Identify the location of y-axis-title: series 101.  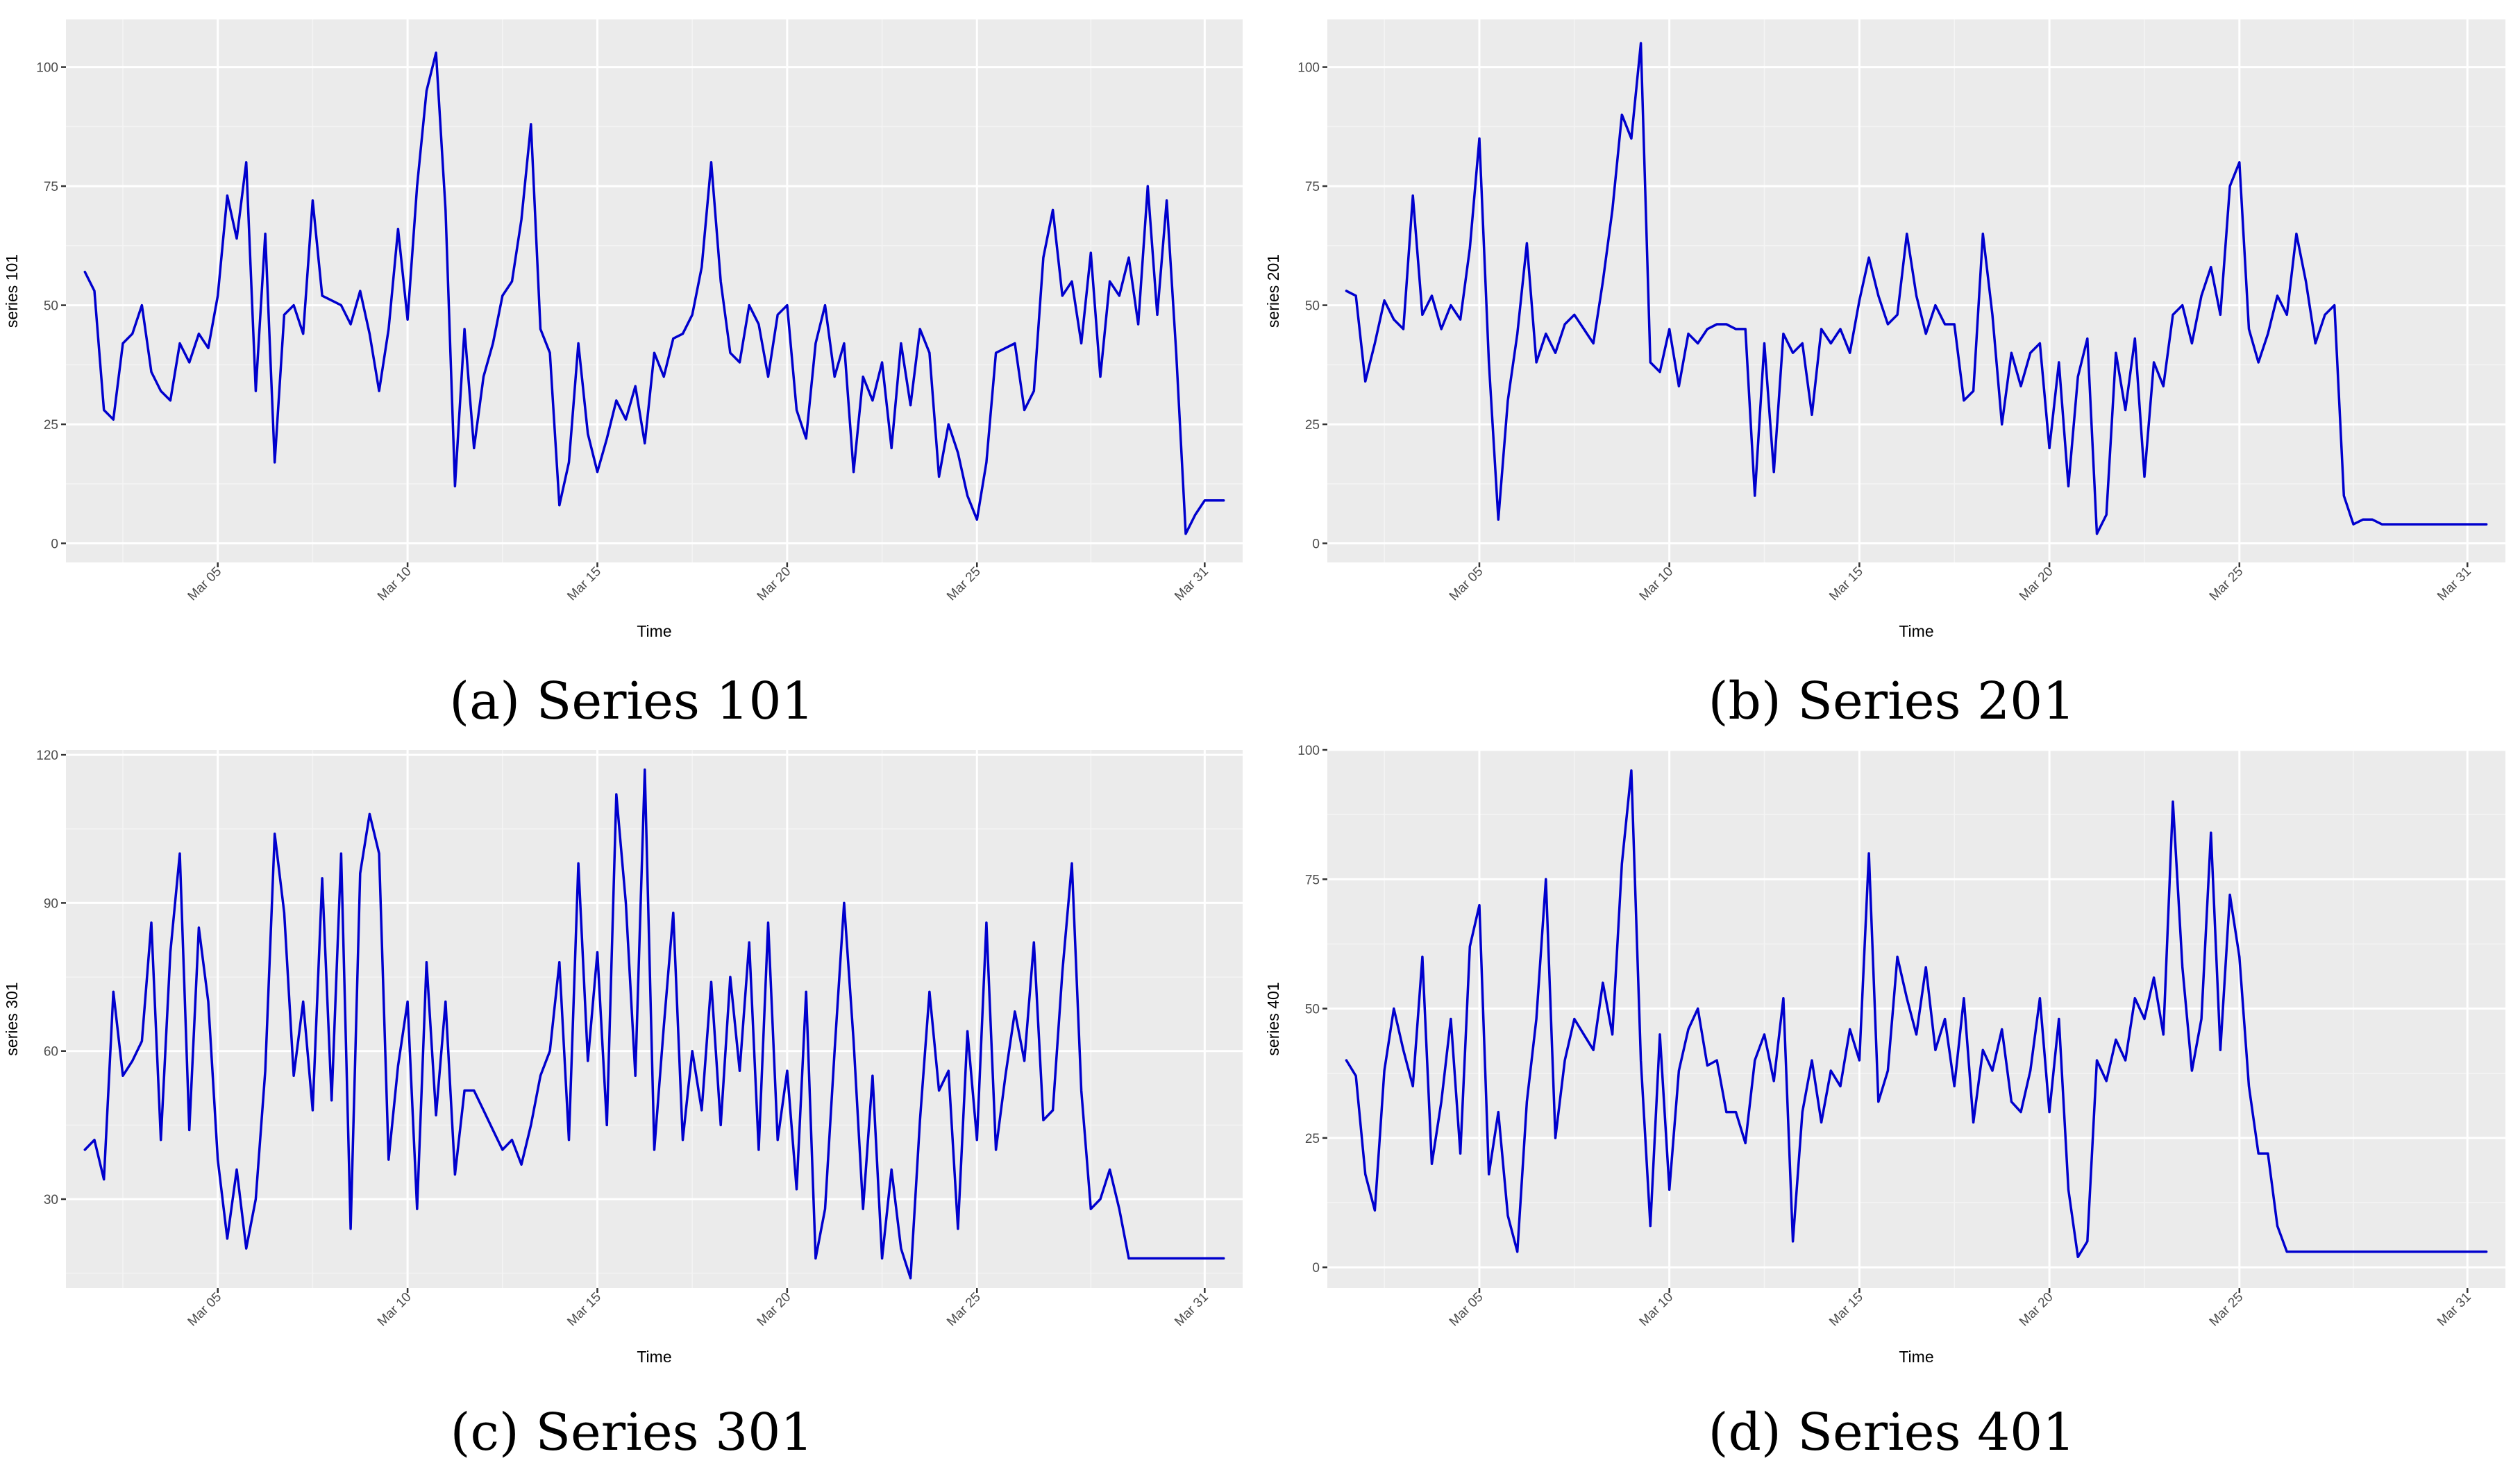
(12, 291).